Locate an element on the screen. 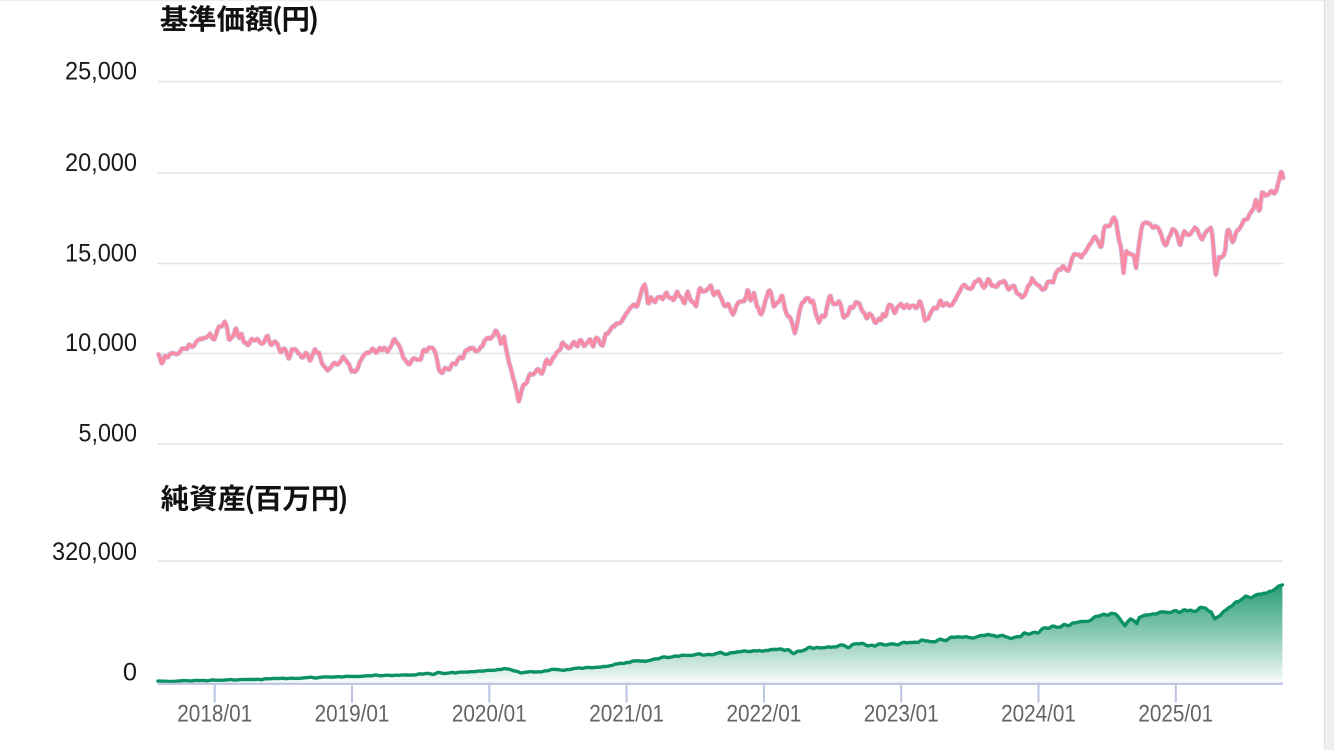 This screenshot has width=1334, height=750. svg-text: 10,000 is located at coordinates (101, 343).